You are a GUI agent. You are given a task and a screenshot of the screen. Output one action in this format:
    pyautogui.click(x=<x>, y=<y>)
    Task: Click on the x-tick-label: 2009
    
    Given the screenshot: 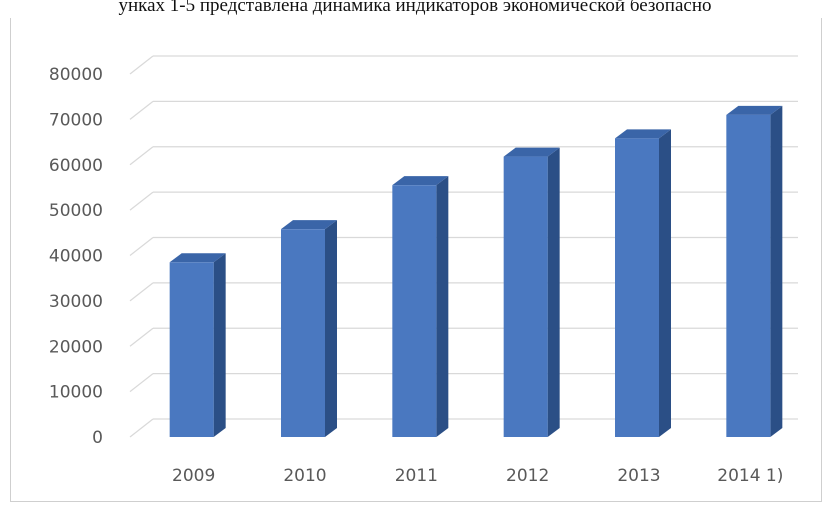 What is the action you would take?
    pyautogui.click(x=193, y=476)
    